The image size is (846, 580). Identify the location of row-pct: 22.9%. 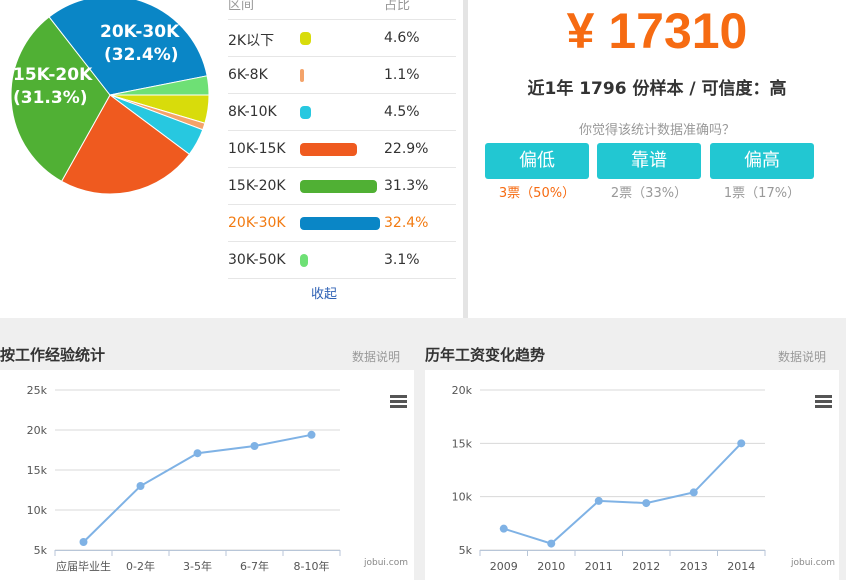
(406, 149).